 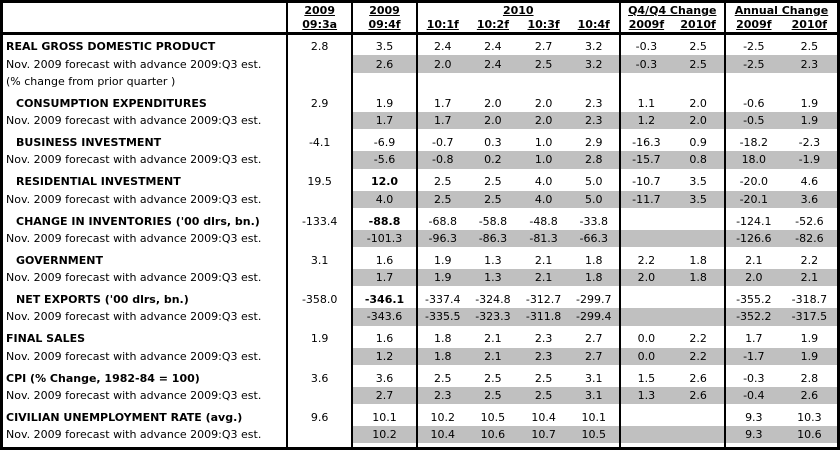 I want to click on value-cell: -101.3, so click(x=384, y=238).